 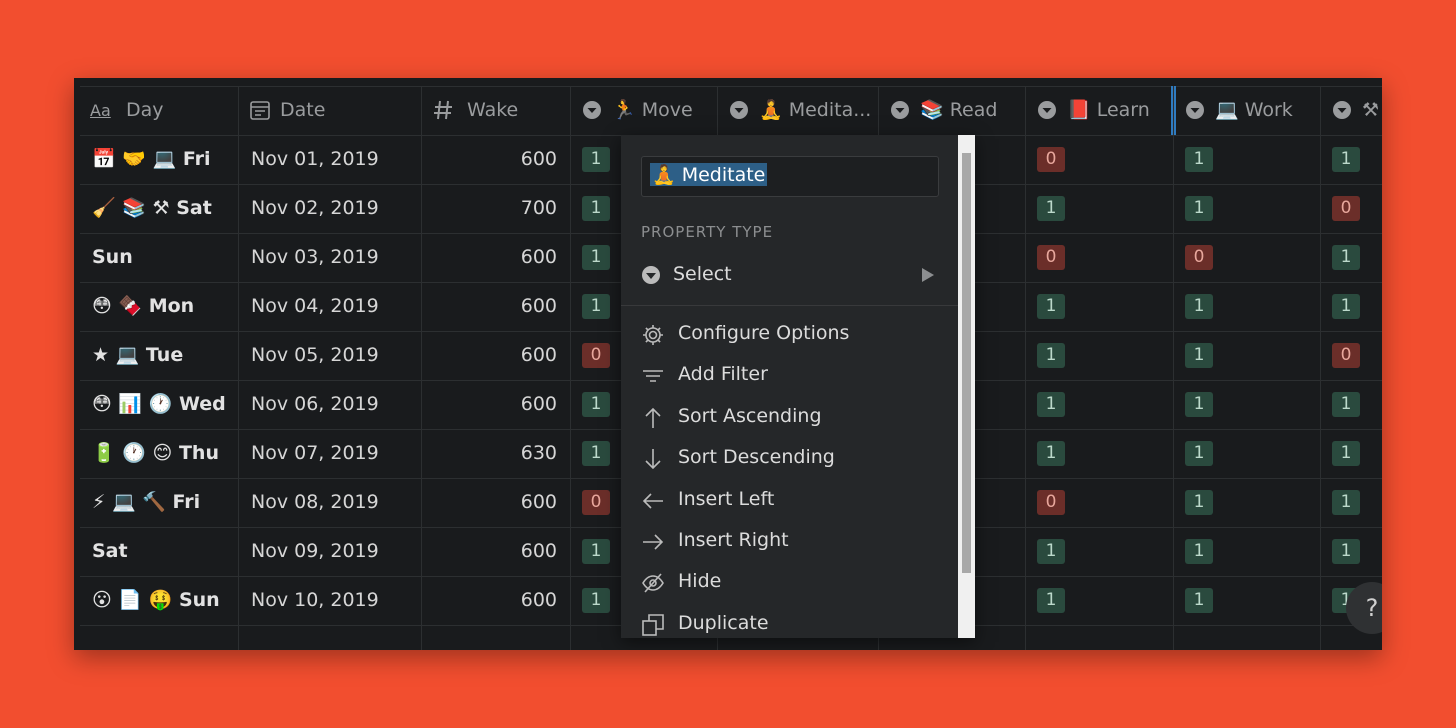 I want to click on scroll-thumb, so click(x=966, y=363).